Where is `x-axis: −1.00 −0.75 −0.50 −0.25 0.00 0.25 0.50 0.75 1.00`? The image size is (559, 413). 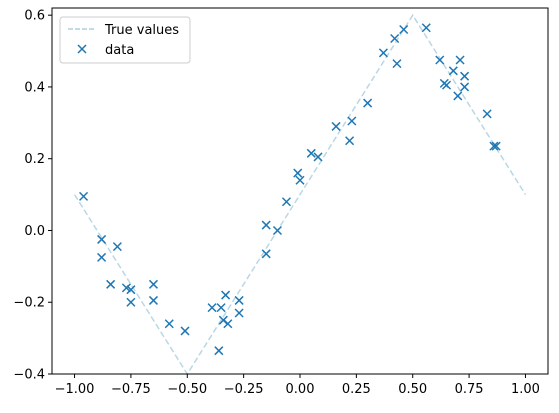
x-axis: −1.00 −0.75 −0.50 −0.25 0.00 0.25 0.50 0.75 1.00 is located at coordinates (297, 385).